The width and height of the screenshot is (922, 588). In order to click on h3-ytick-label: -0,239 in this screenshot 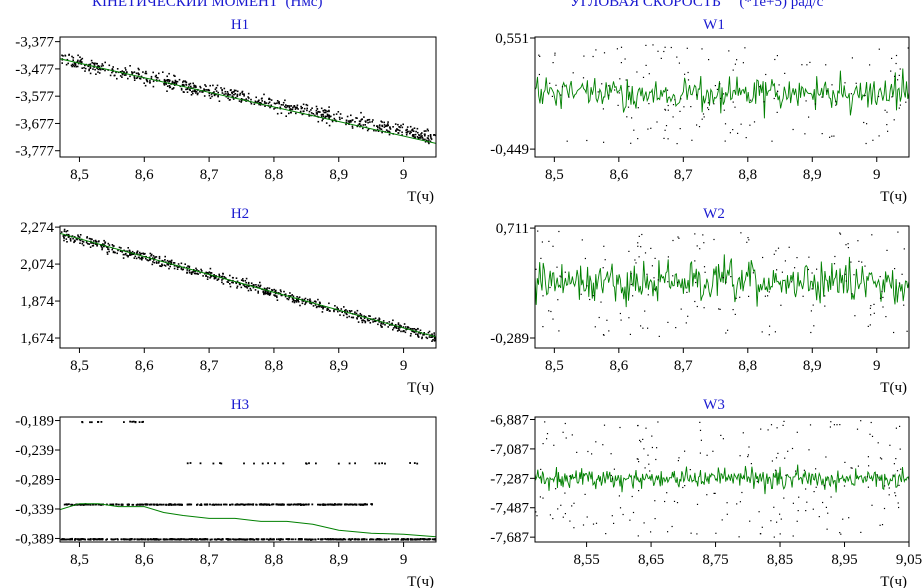, I will do `click(34, 451)`.